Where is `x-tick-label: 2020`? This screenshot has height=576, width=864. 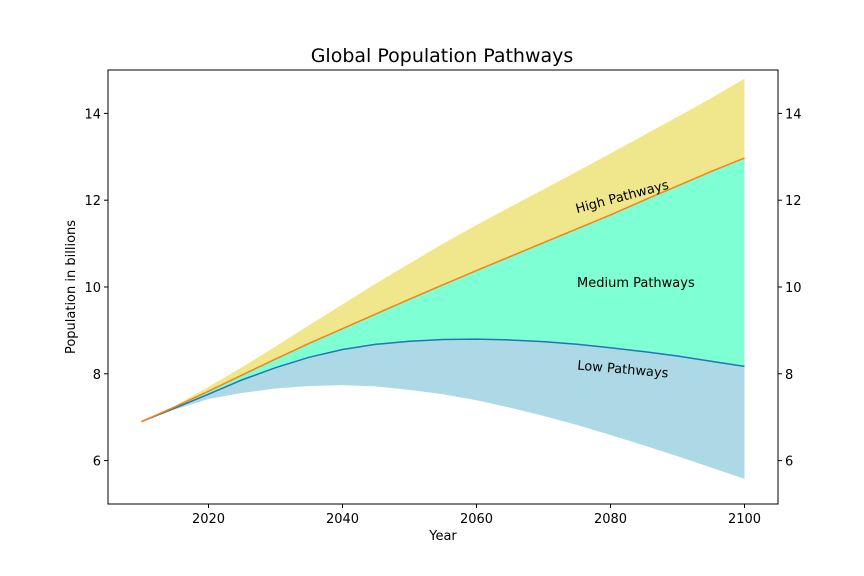 x-tick-label: 2020 is located at coordinates (208, 519).